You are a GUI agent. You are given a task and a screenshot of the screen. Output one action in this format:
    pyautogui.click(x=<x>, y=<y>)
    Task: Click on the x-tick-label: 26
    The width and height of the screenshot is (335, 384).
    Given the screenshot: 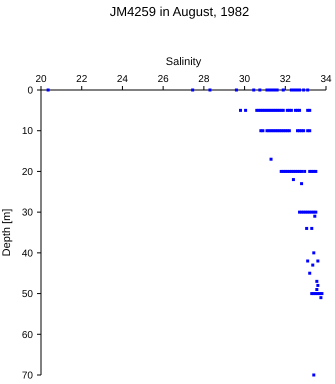 What is the action you would take?
    pyautogui.click(x=164, y=79)
    